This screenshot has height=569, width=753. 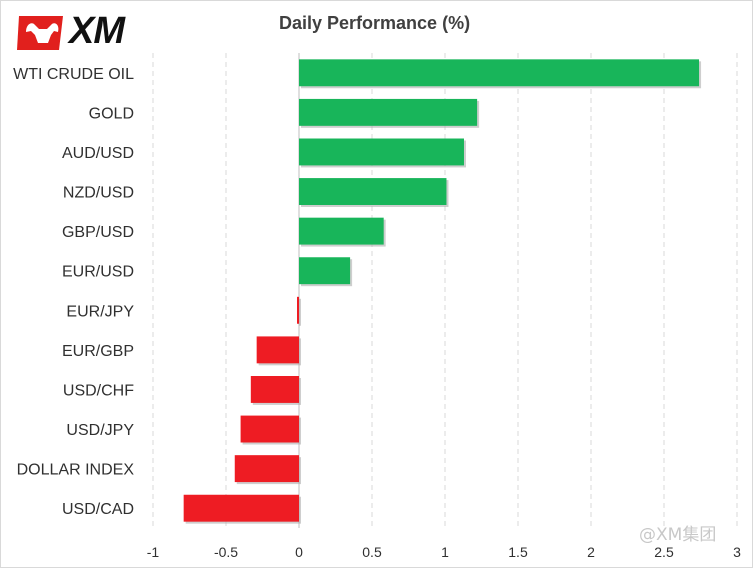 I want to click on bar-shadow, so click(x=300, y=312).